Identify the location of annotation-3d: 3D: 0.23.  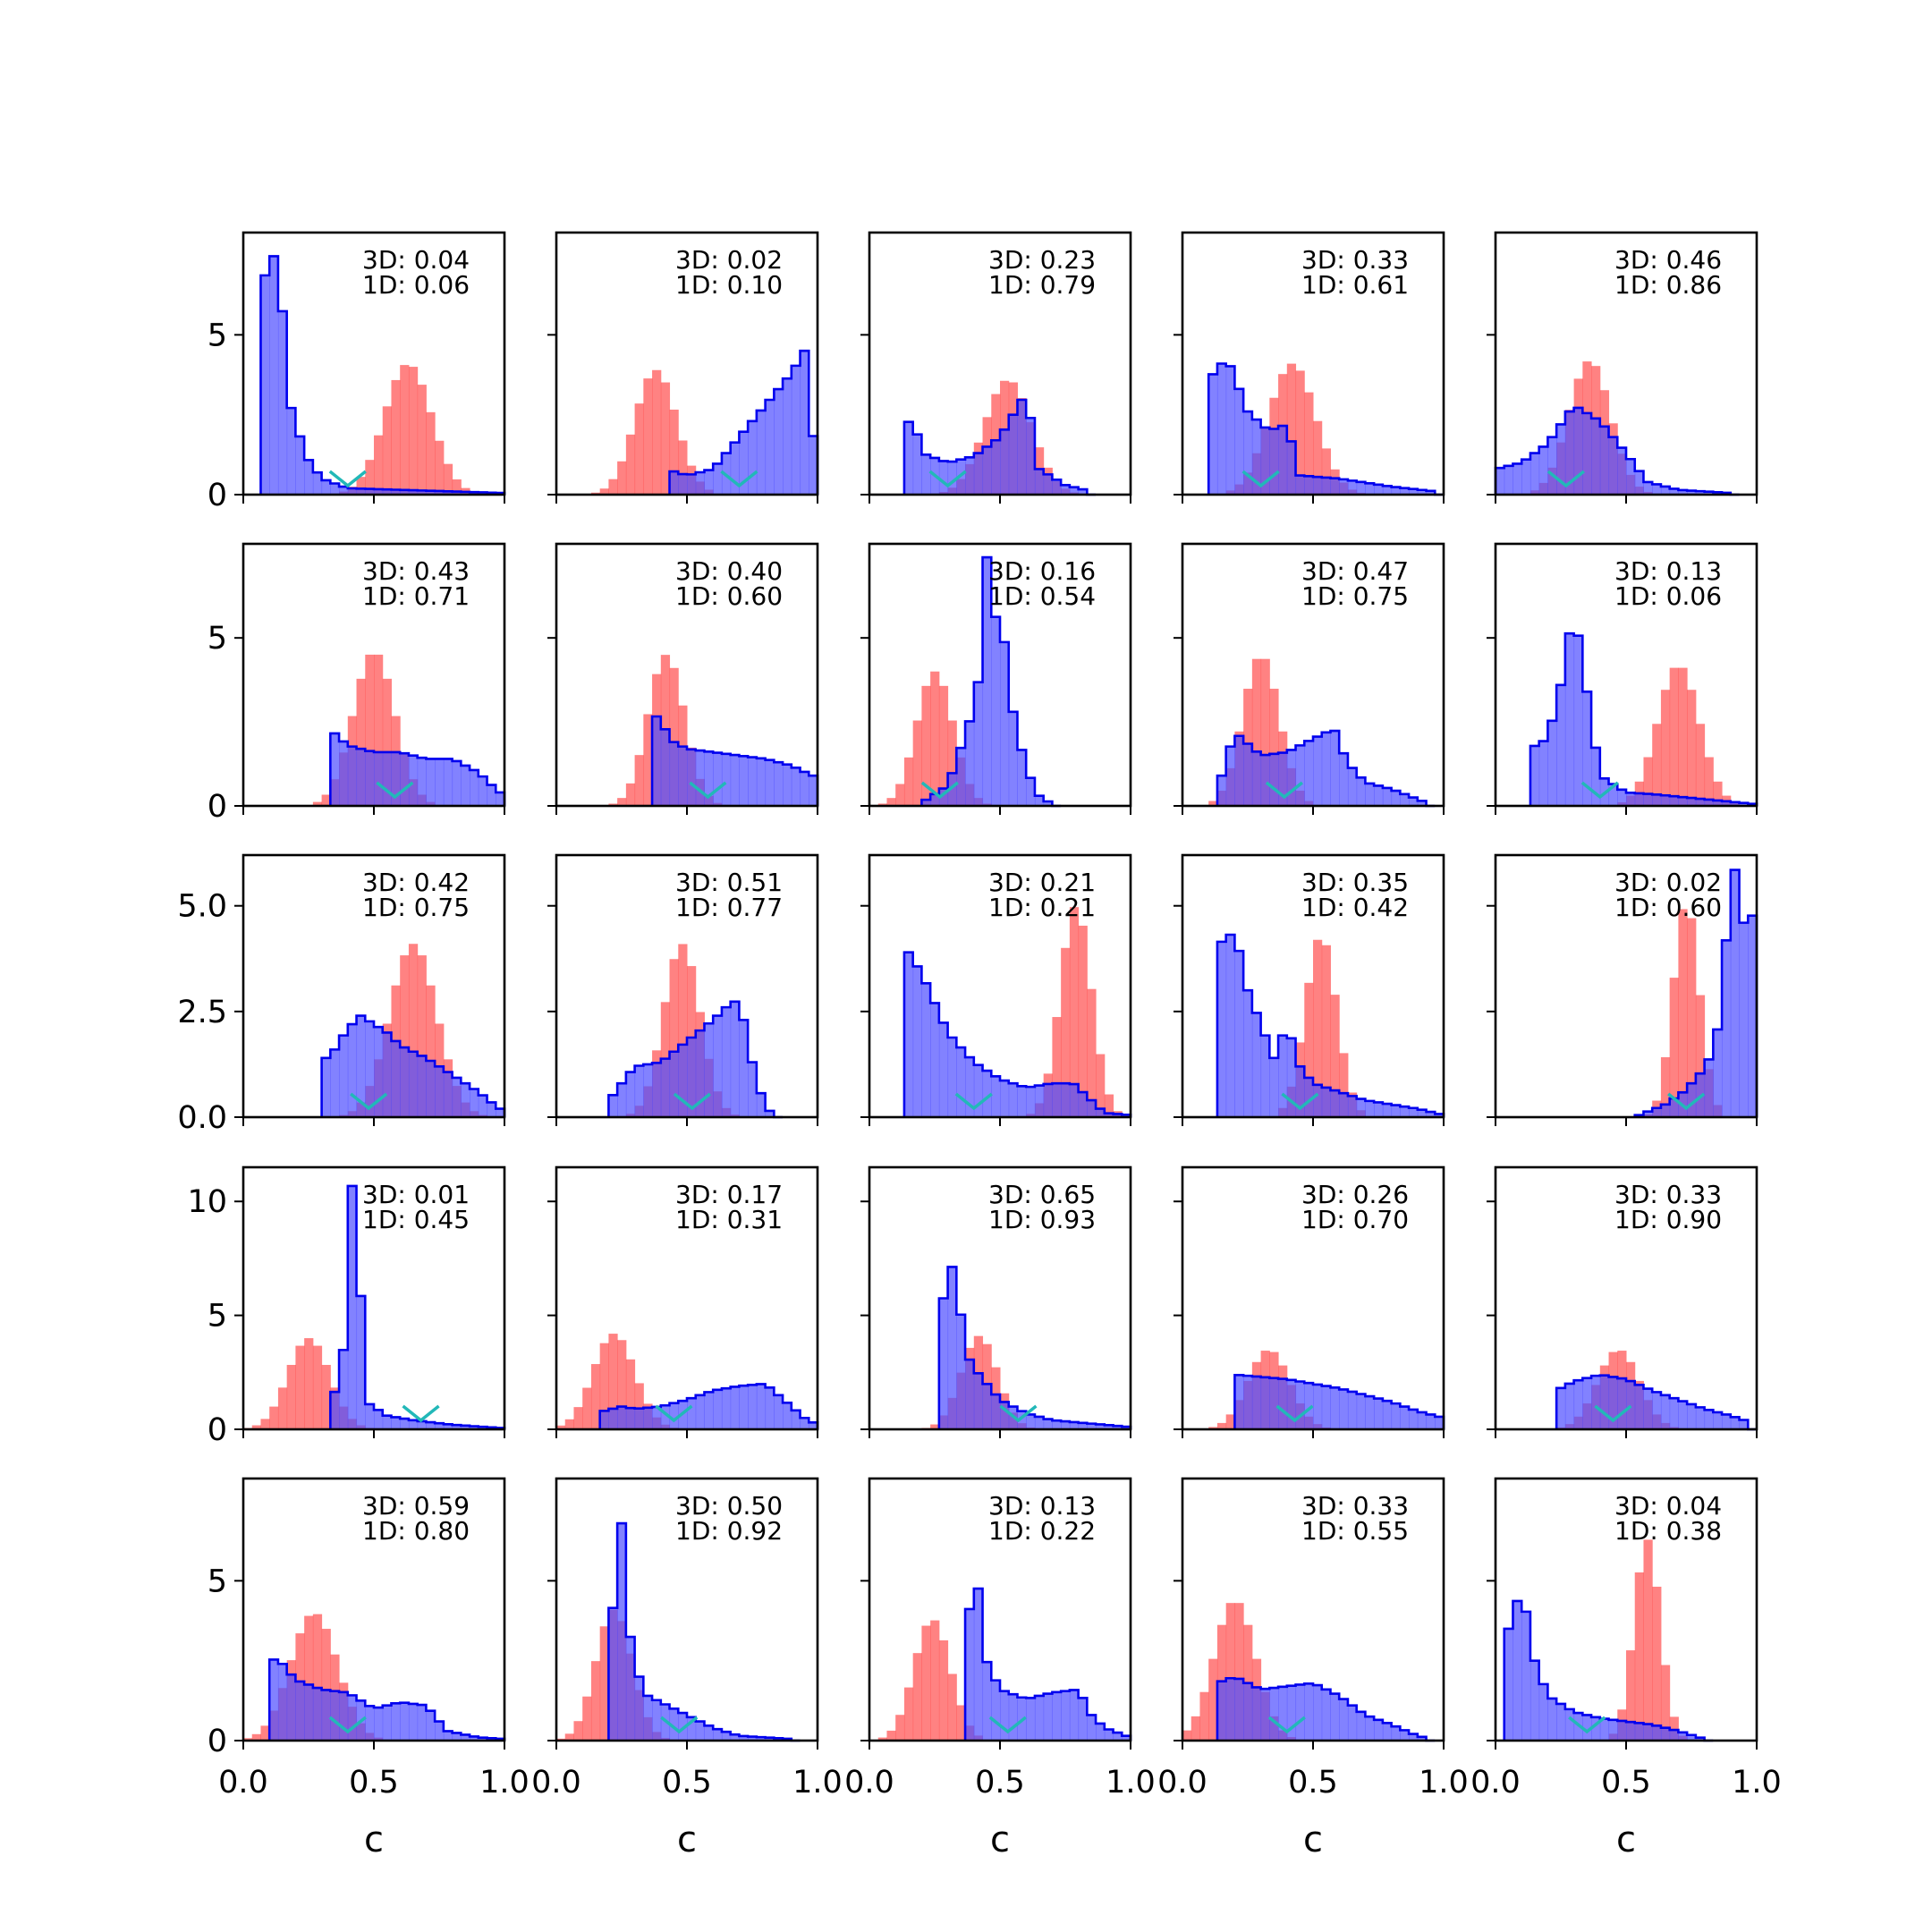
(1042, 260).